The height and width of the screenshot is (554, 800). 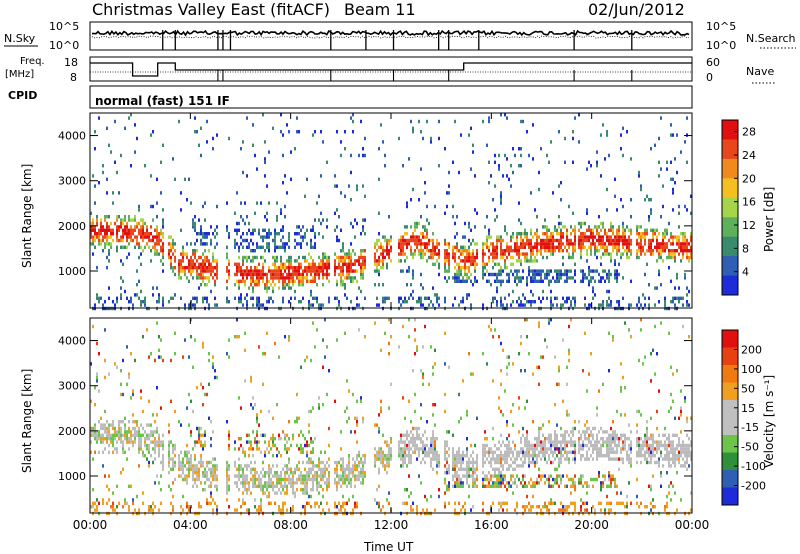 What do you see at coordinates (507, 268) in the screenshot?
I see `power-cell-1905` at bounding box center [507, 268].